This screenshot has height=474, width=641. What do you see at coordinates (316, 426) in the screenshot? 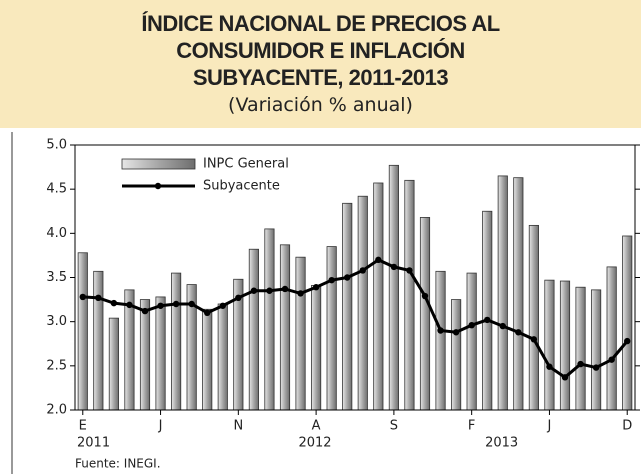
I see `x-tick-label: A` at bounding box center [316, 426].